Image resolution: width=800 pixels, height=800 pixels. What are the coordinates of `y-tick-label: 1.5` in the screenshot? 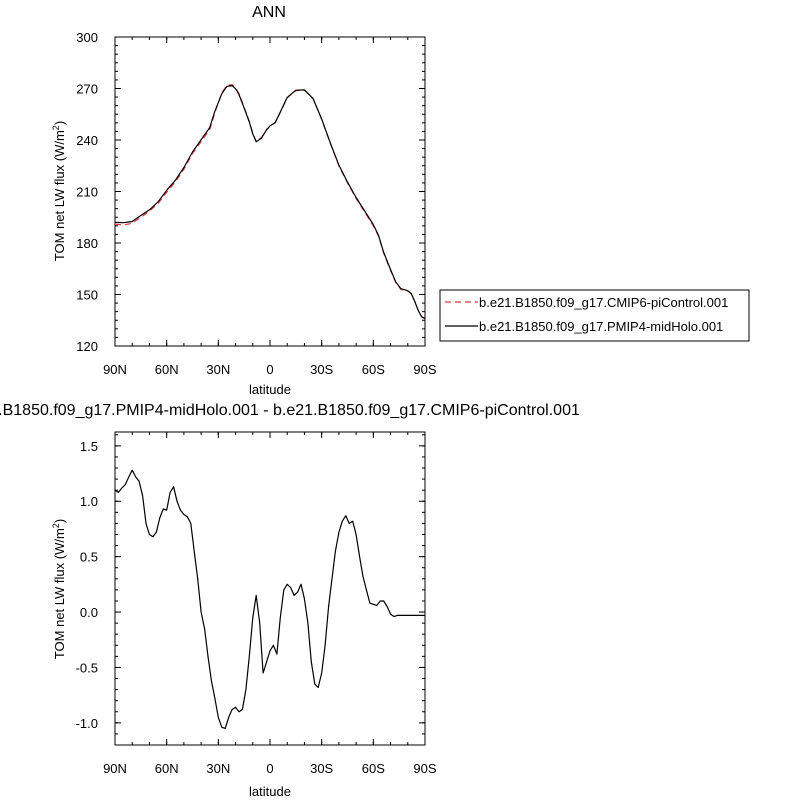 It's located at (89, 446).